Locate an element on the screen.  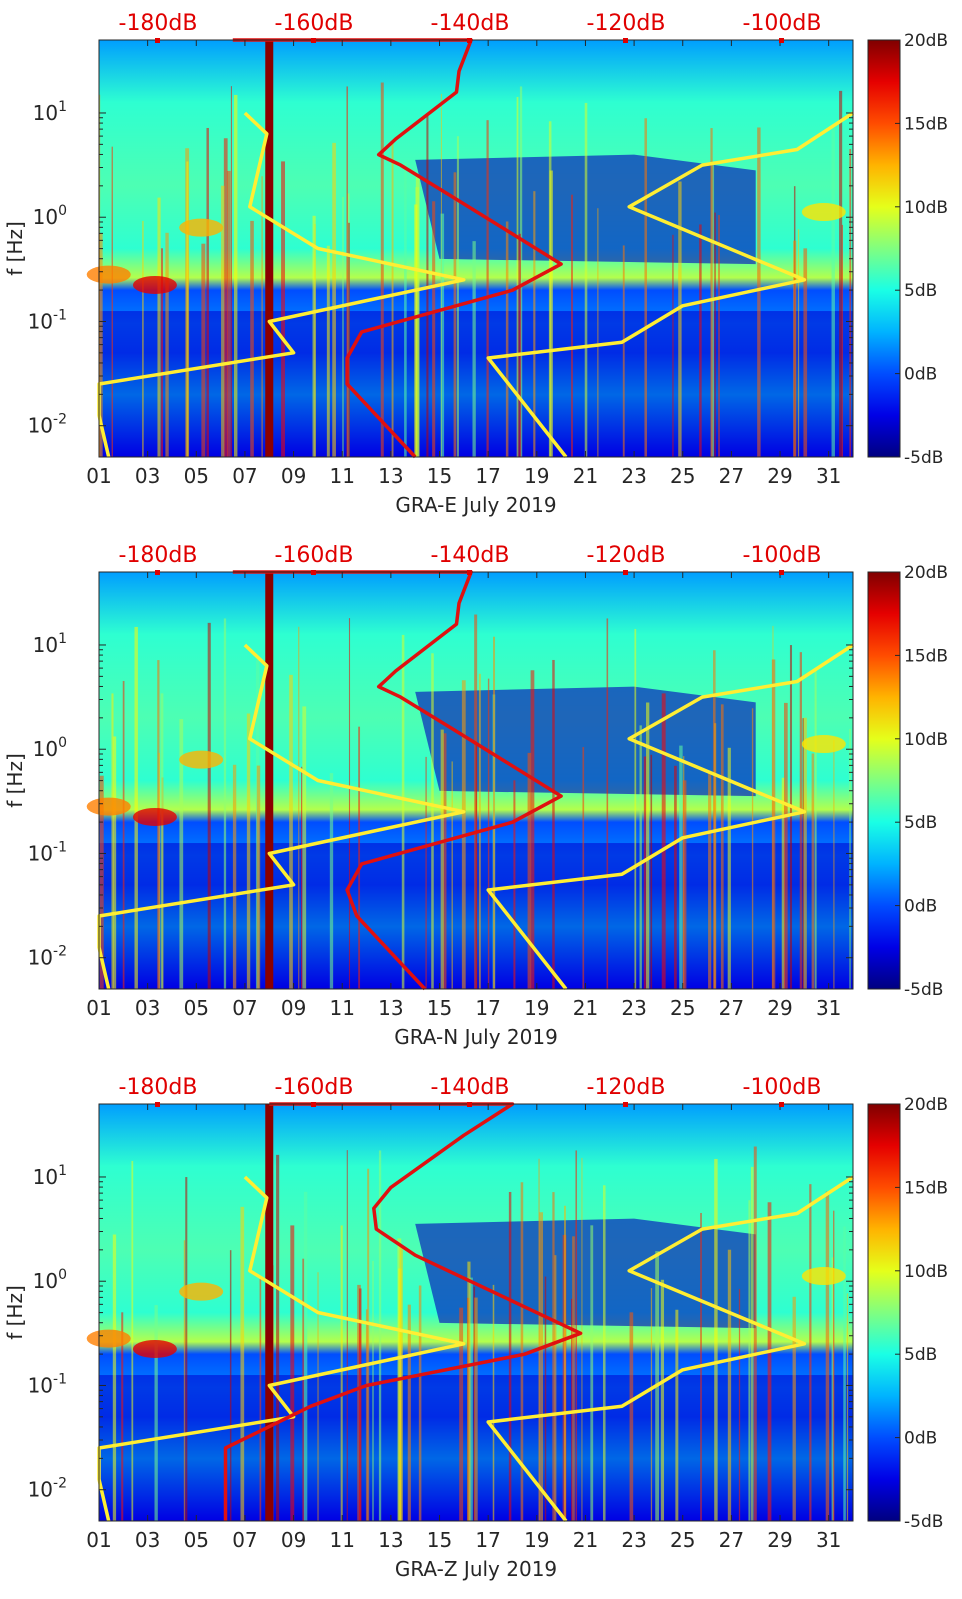
x-tick-label: 11 is located at coordinates (341, 476).